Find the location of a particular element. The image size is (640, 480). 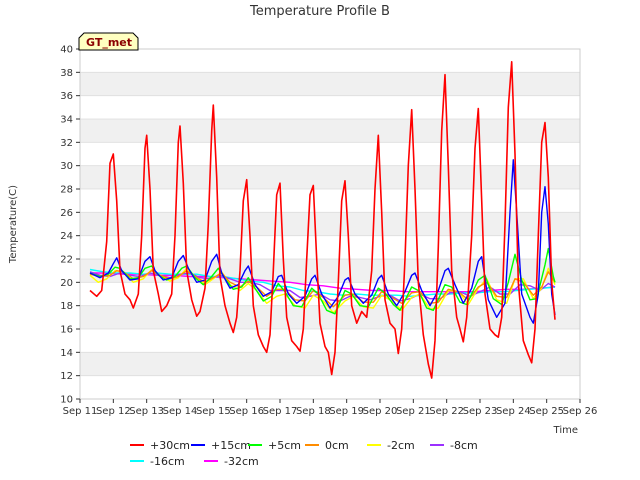

legend-label: -16cm is located at coordinates (167, 461).